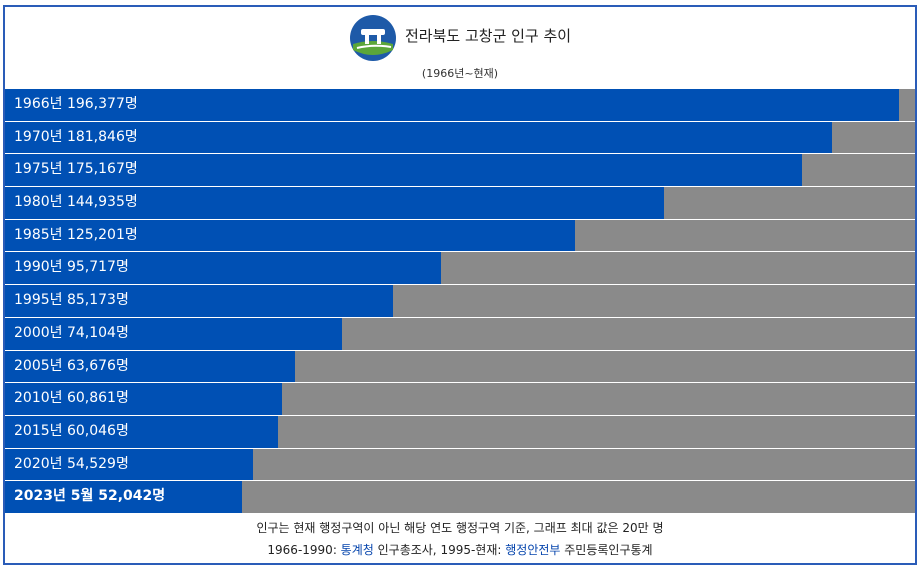  Describe the element at coordinates (90, 496) in the screenshot. I see `bar-label: 2023년 5월 52,042명` at that location.